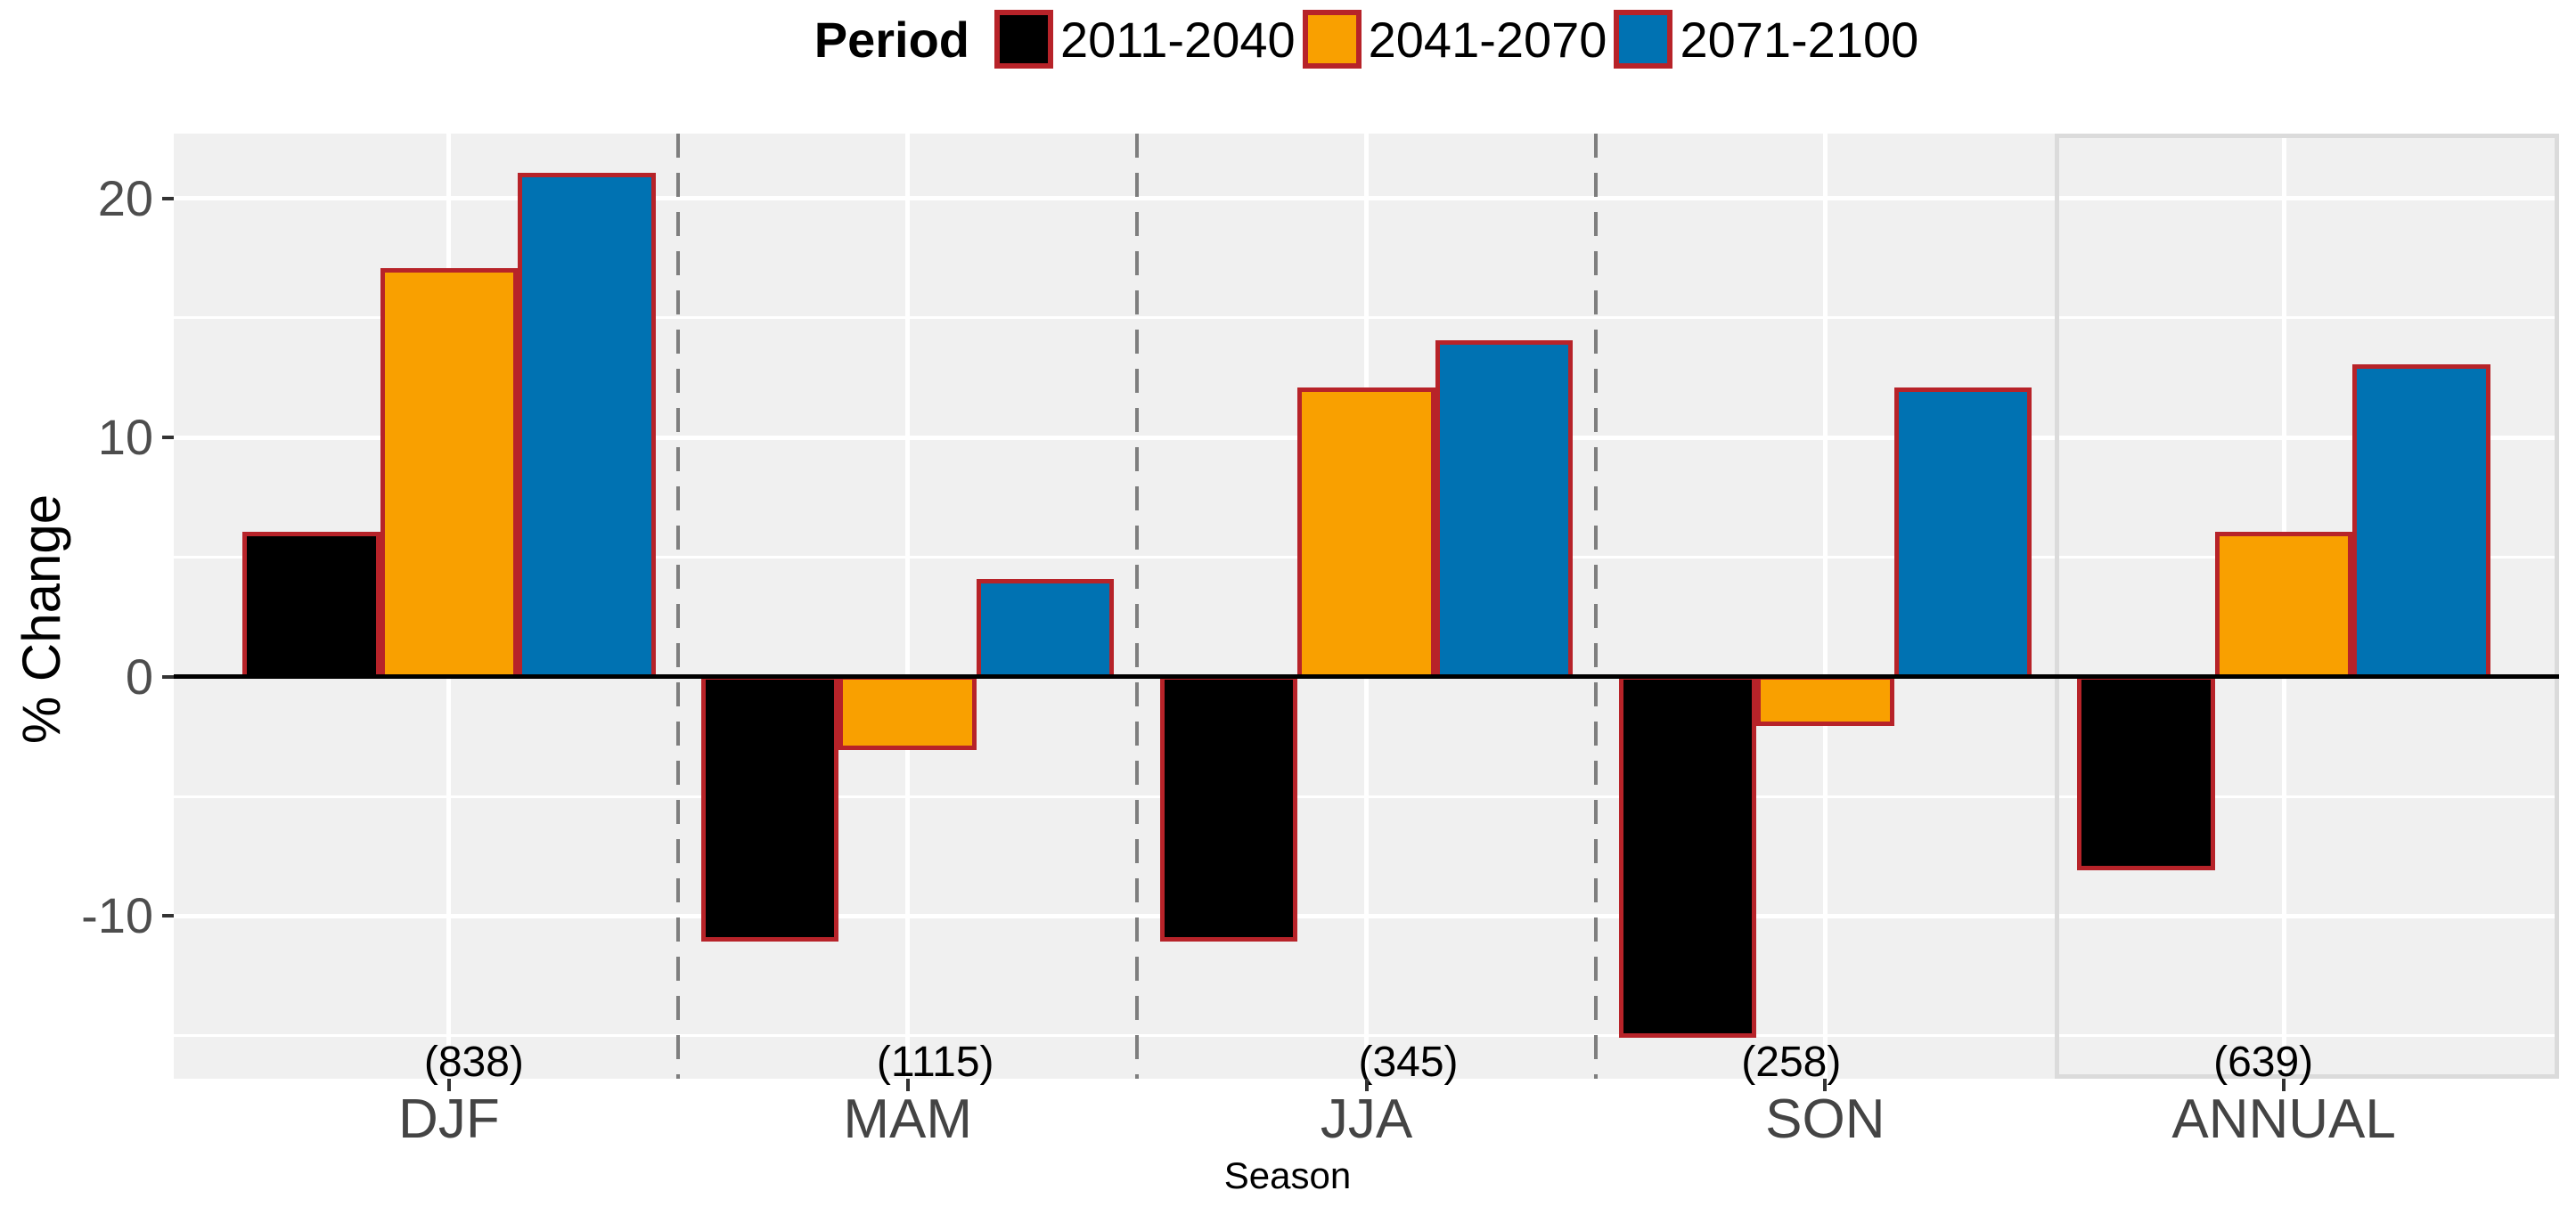  What do you see at coordinates (1366, 1120) in the screenshot?
I see `season-label-jja: JJA` at bounding box center [1366, 1120].